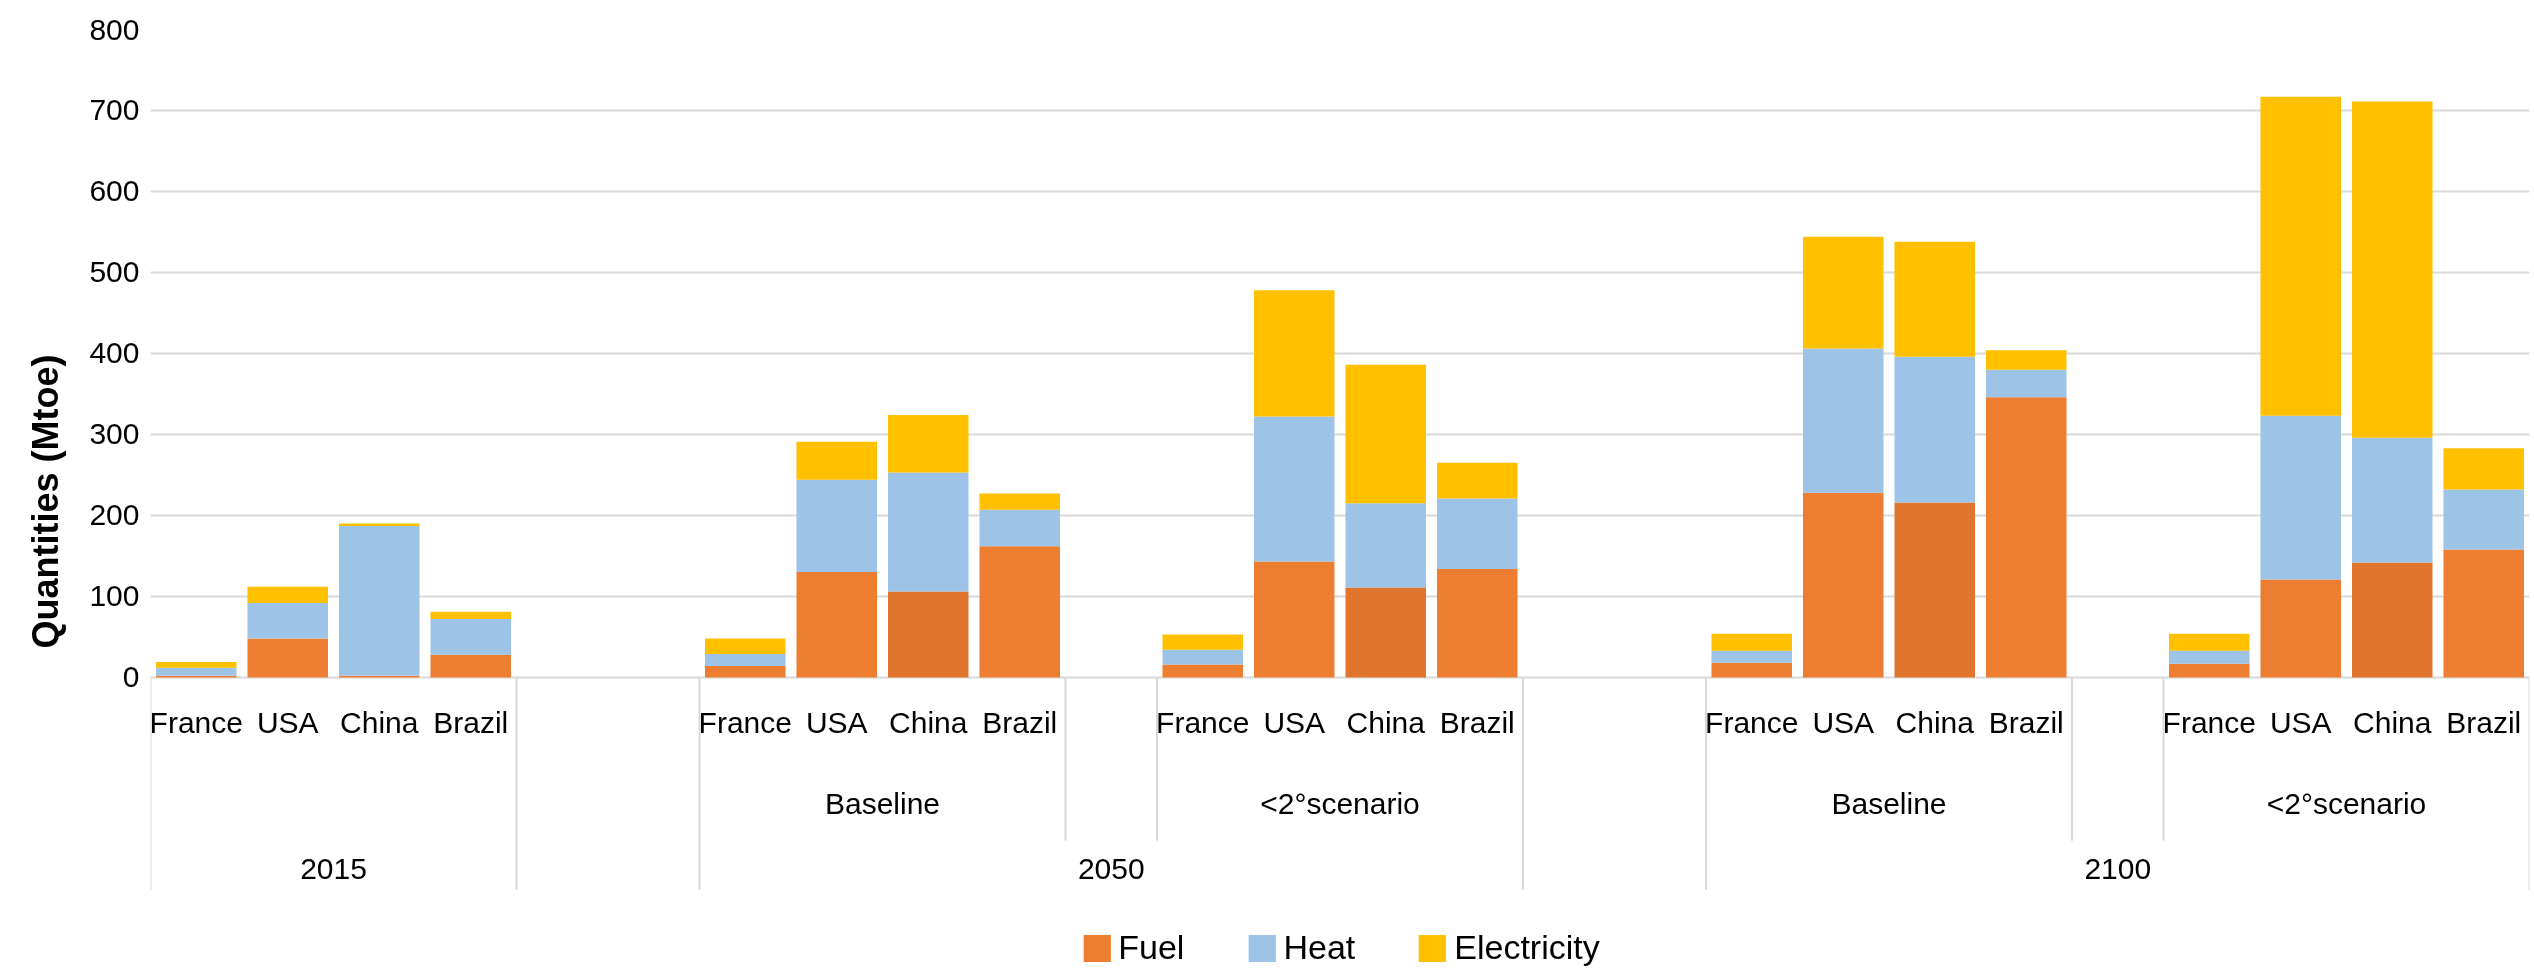 The width and height of the screenshot is (2534, 973). Describe the element at coordinates (1527, 947) in the screenshot. I see `legend-label: Electricity` at that location.